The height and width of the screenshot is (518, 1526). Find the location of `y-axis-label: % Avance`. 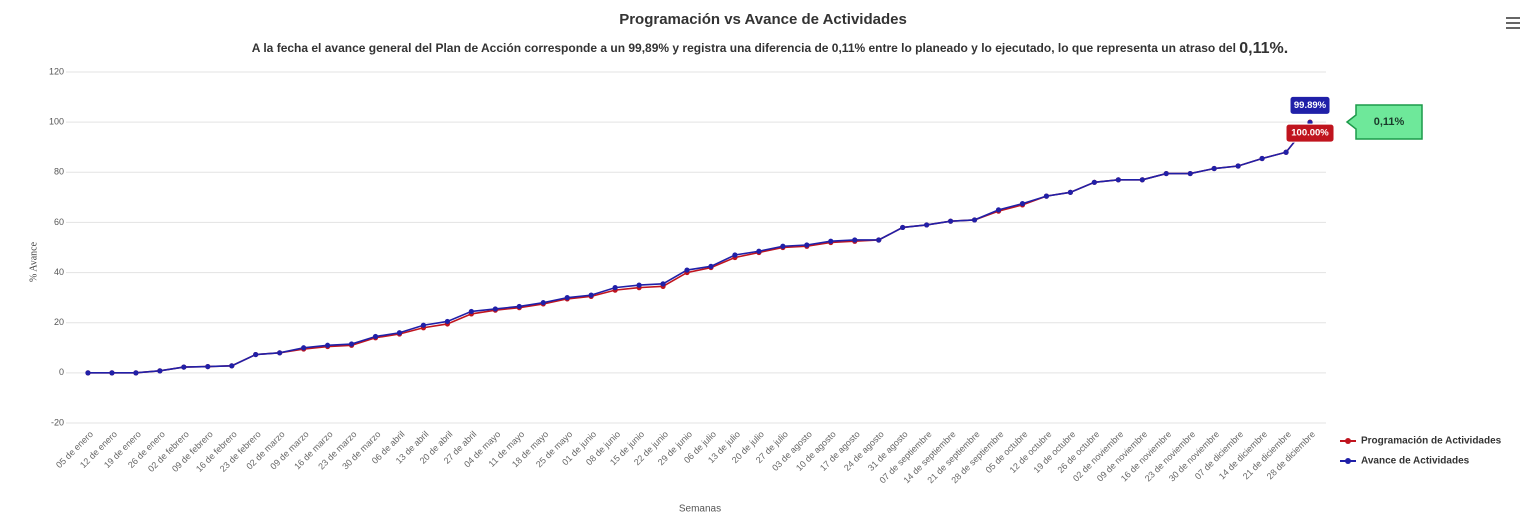

y-axis-label: % Avance is located at coordinates (33, 261).